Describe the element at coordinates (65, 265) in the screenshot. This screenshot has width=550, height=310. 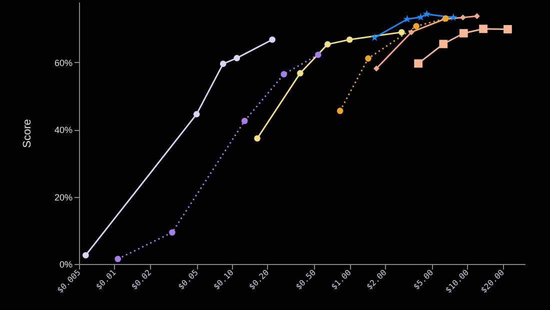
I see `y-tick-label: 0%` at that location.